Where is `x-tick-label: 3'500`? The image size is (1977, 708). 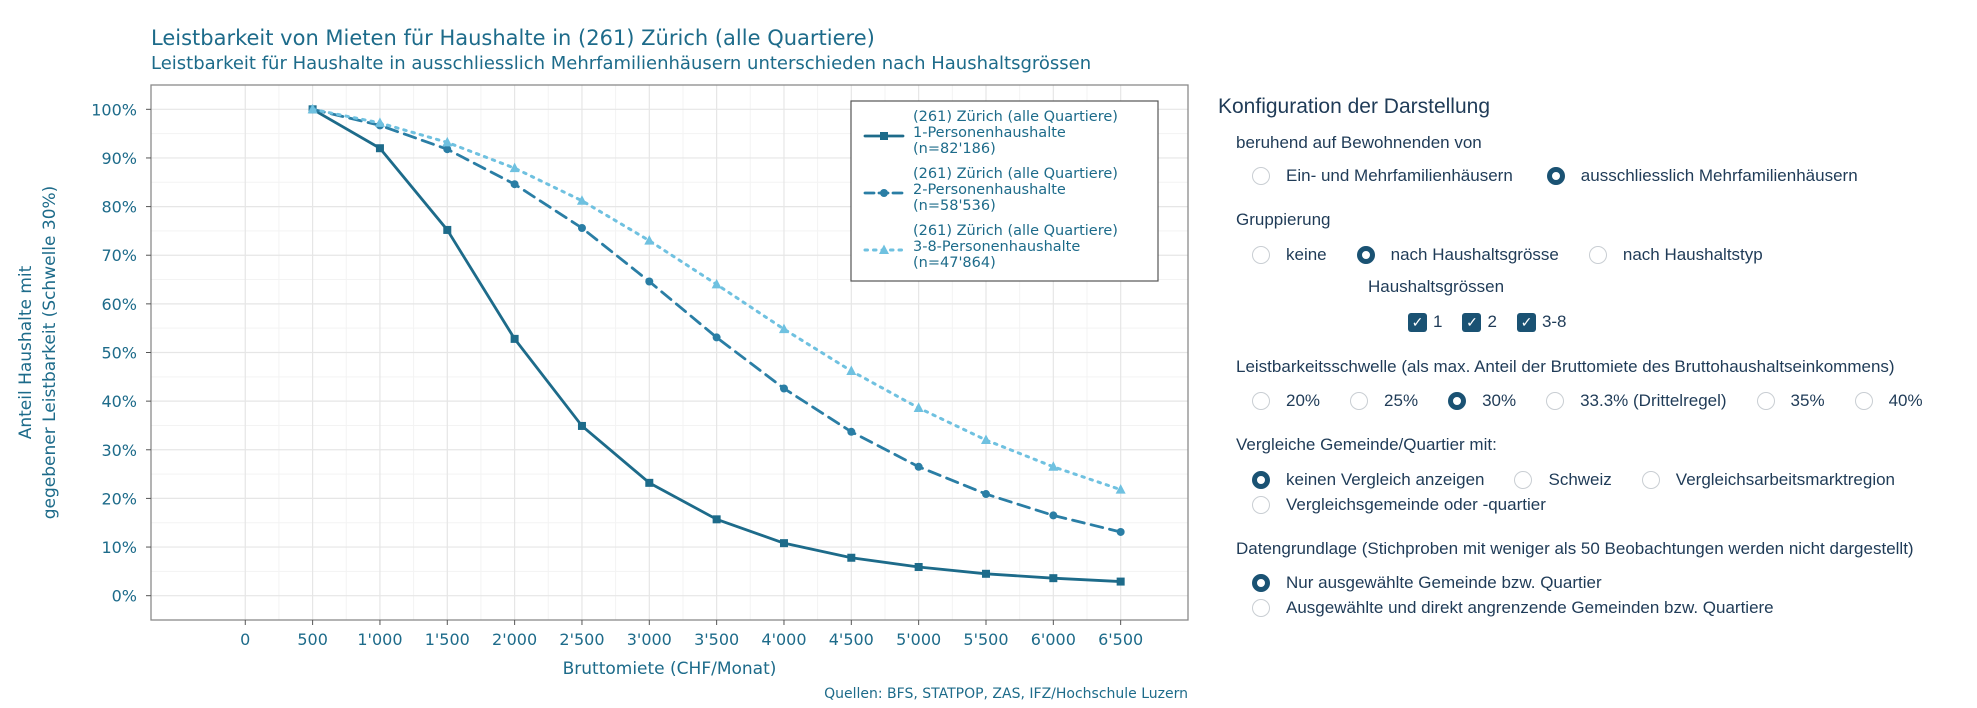 x-tick-label: 3'500 is located at coordinates (716, 639).